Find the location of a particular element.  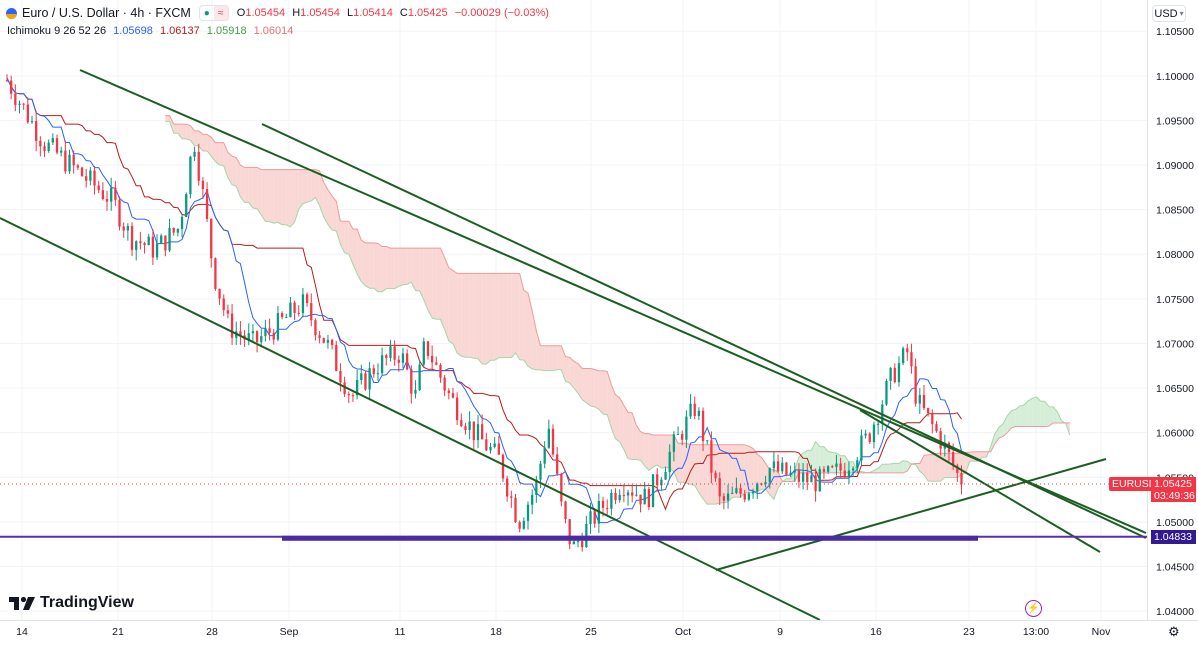

symbol-title: Euro / U.S. Dollar · 4h · FXCM is located at coordinates (106, 13).